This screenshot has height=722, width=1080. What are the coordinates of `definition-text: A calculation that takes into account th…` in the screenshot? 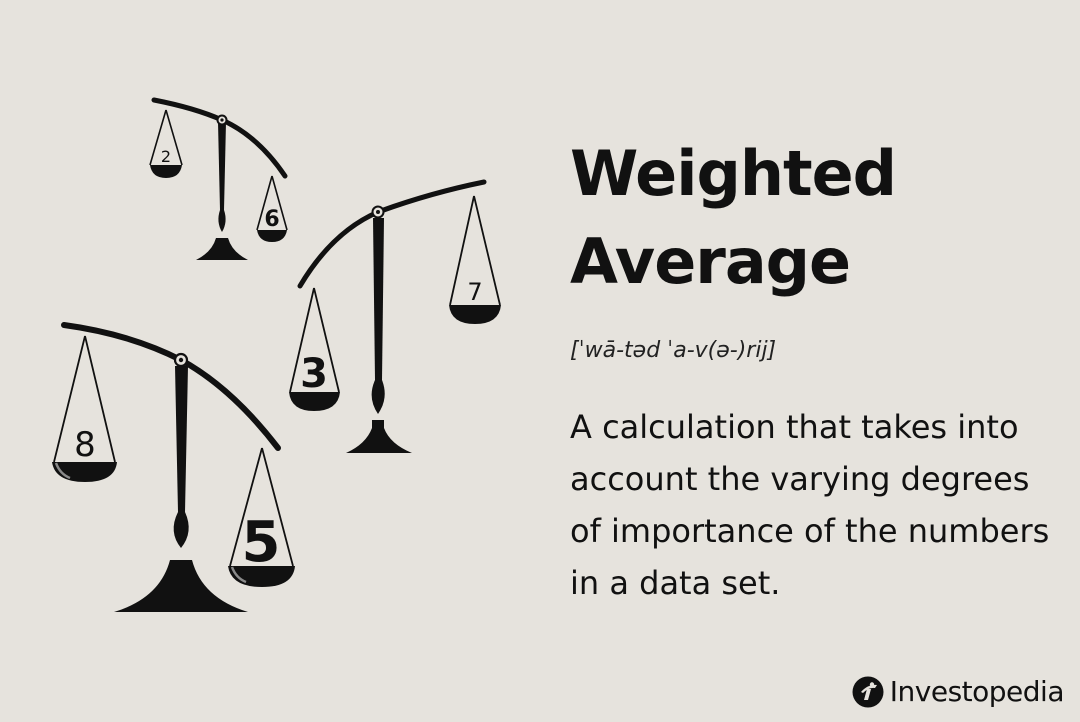 It's located at (810, 505).